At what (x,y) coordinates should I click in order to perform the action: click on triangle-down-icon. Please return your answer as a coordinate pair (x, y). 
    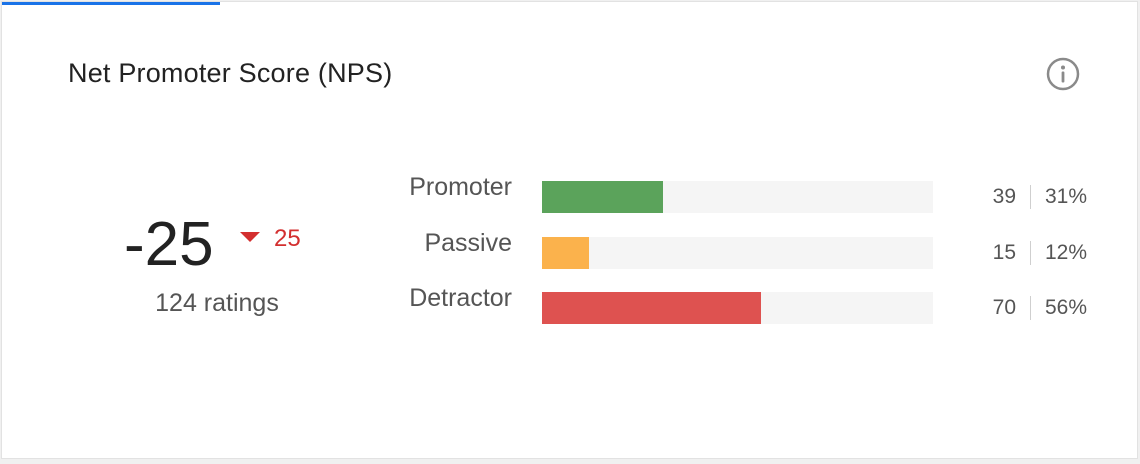
    Looking at the image, I should click on (250, 237).